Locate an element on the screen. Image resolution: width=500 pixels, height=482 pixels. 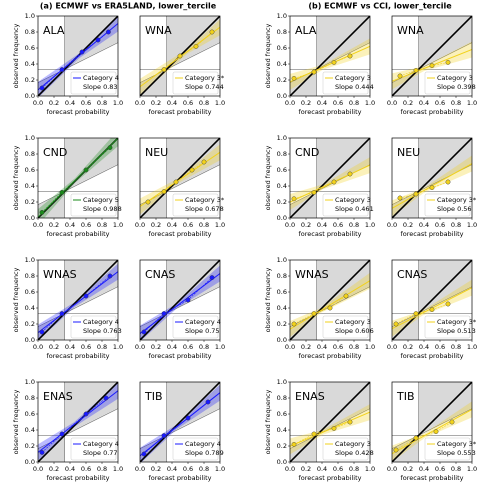
legend-slope: Slope 0.553 is located at coordinates (456, 453).